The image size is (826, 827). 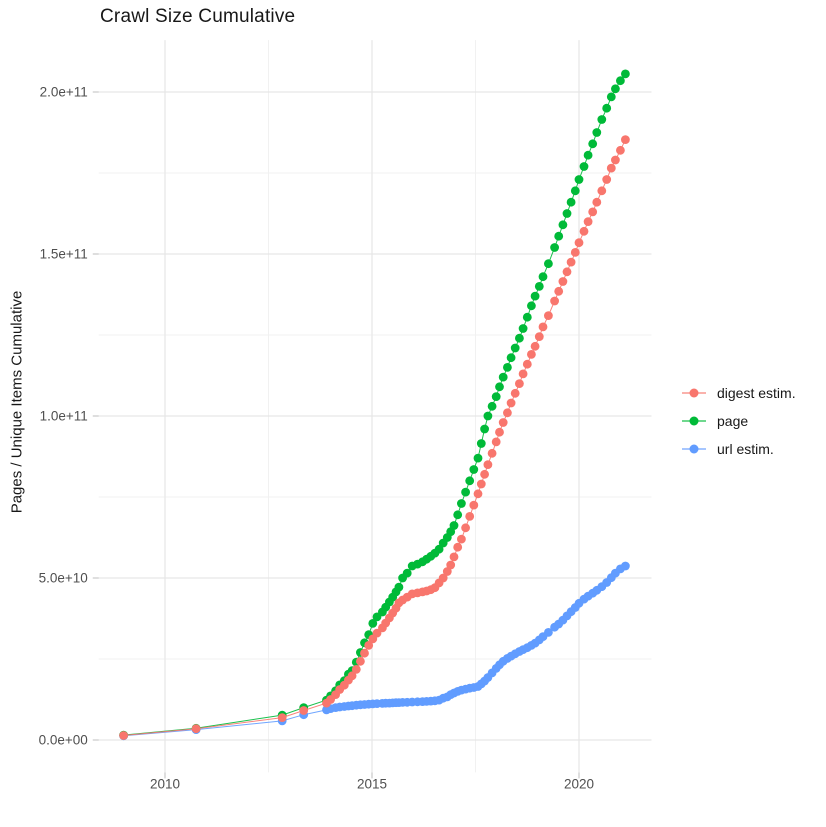 I want to click on legend-item-url-estim: url estim., so click(x=739, y=449).